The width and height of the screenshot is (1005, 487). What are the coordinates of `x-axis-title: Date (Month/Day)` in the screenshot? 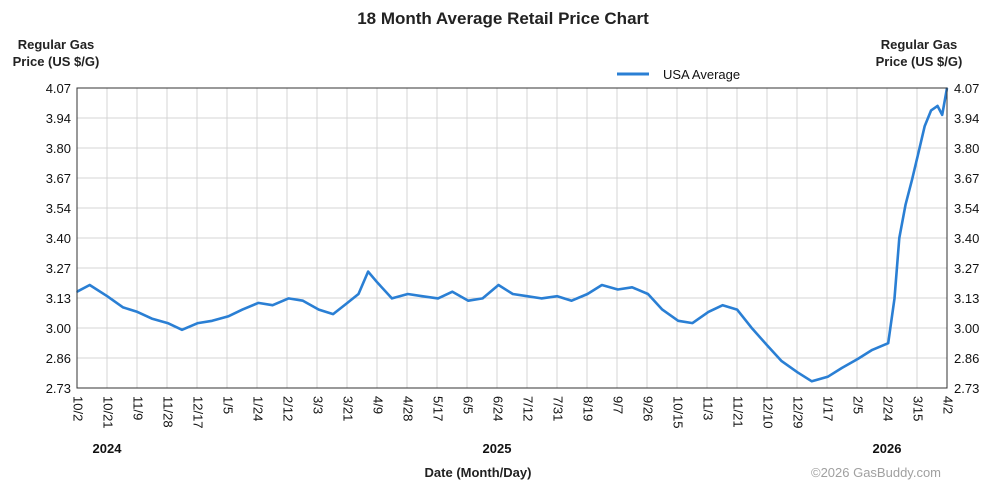 It's located at (478, 472).